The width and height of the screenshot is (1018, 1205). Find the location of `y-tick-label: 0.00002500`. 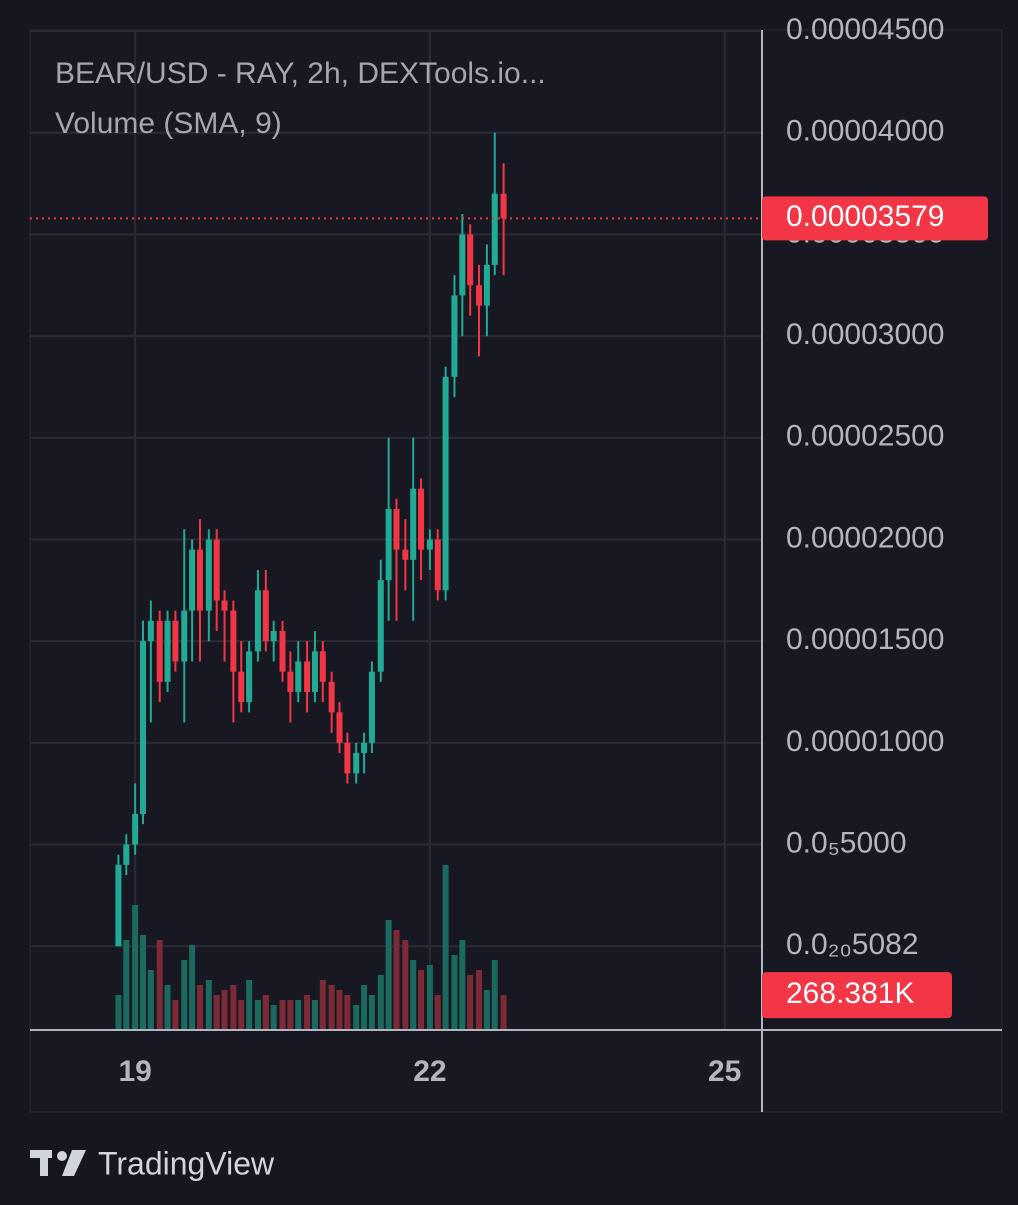

y-tick-label: 0.00002500 is located at coordinates (865, 436).